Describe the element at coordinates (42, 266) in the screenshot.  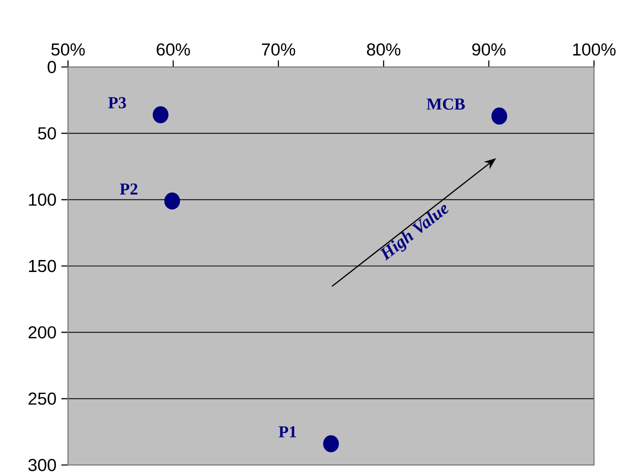
I see `y-tick-label: 150` at that location.